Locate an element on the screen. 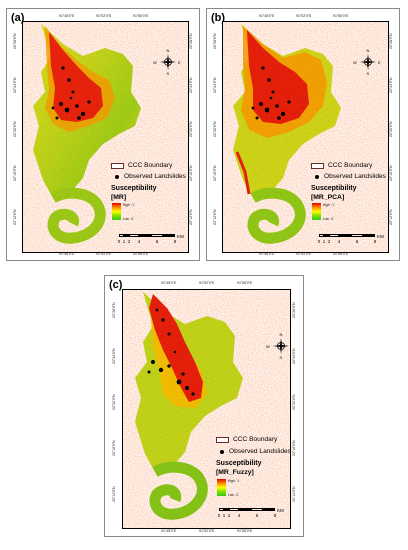  legend-model: [MR_PCA] is located at coordinates (328, 197).